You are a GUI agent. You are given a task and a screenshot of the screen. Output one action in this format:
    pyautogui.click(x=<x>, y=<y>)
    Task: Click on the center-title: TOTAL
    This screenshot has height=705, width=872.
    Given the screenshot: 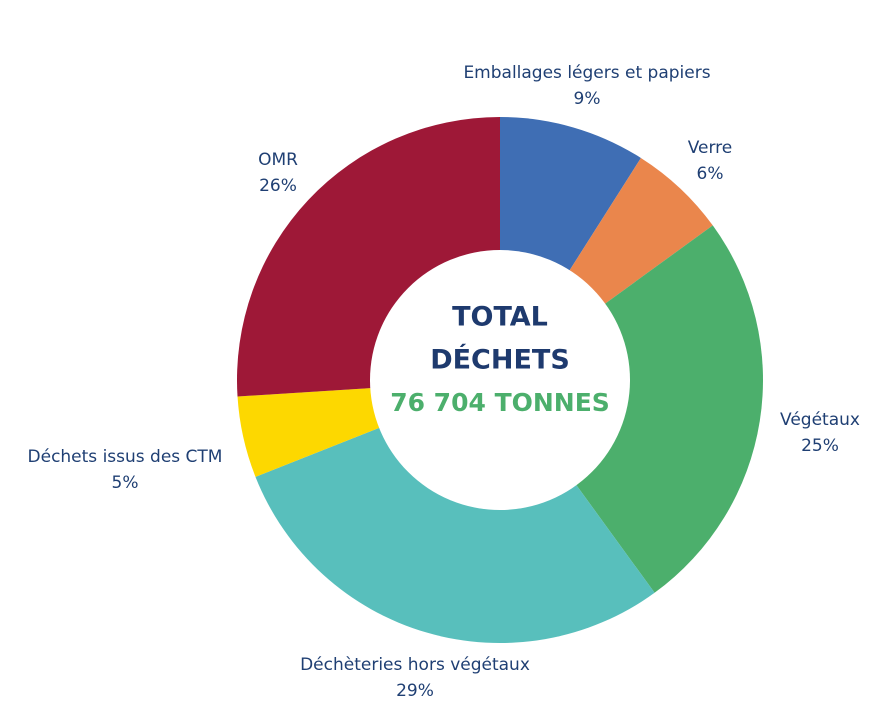 What is the action you would take?
    pyautogui.click(x=500, y=317)
    